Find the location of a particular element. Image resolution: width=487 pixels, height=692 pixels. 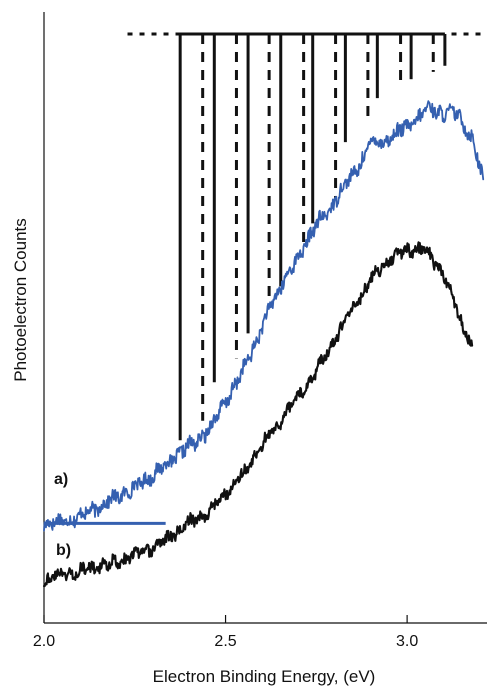

trace-b-label: b) is located at coordinates (63, 550).